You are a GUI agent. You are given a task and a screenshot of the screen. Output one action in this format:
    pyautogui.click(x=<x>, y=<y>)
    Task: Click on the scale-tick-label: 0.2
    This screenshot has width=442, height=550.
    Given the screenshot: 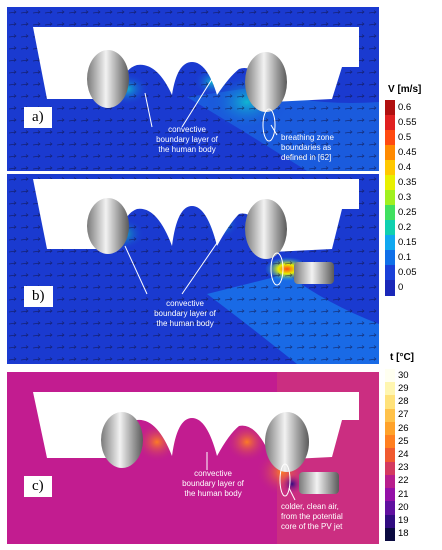 What is the action you would take?
    pyautogui.click(x=405, y=227)
    